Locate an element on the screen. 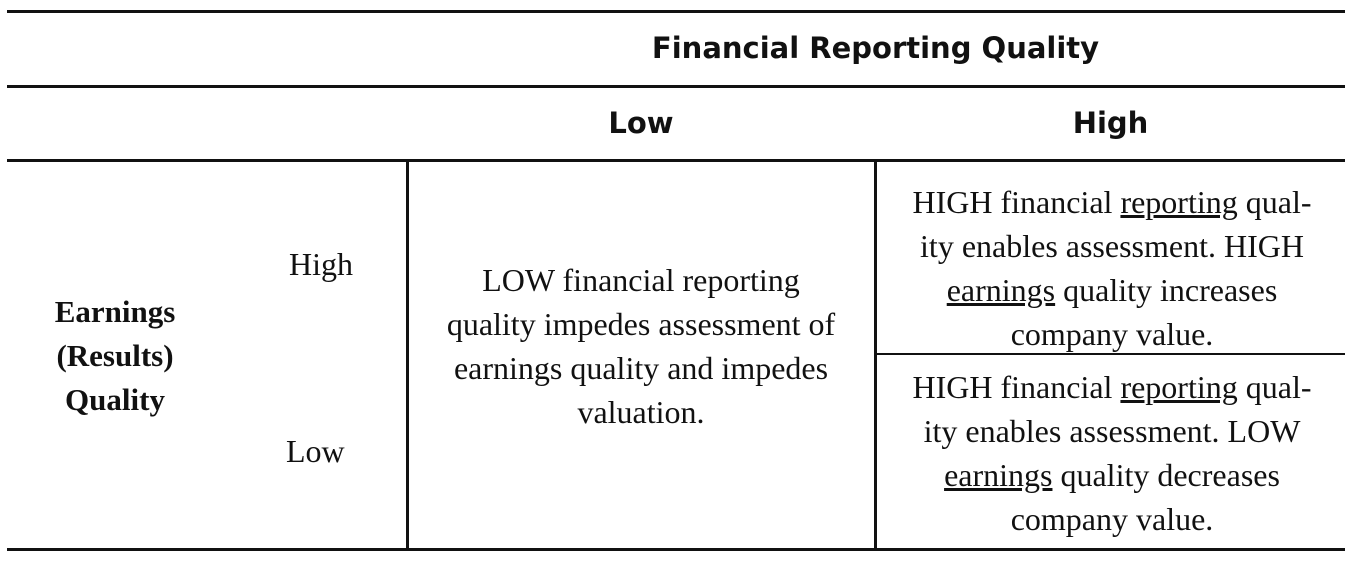 This screenshot has width=1350, height=562. row-group-title: Earnings (Results) Quality is located at coordinates (115, 356).